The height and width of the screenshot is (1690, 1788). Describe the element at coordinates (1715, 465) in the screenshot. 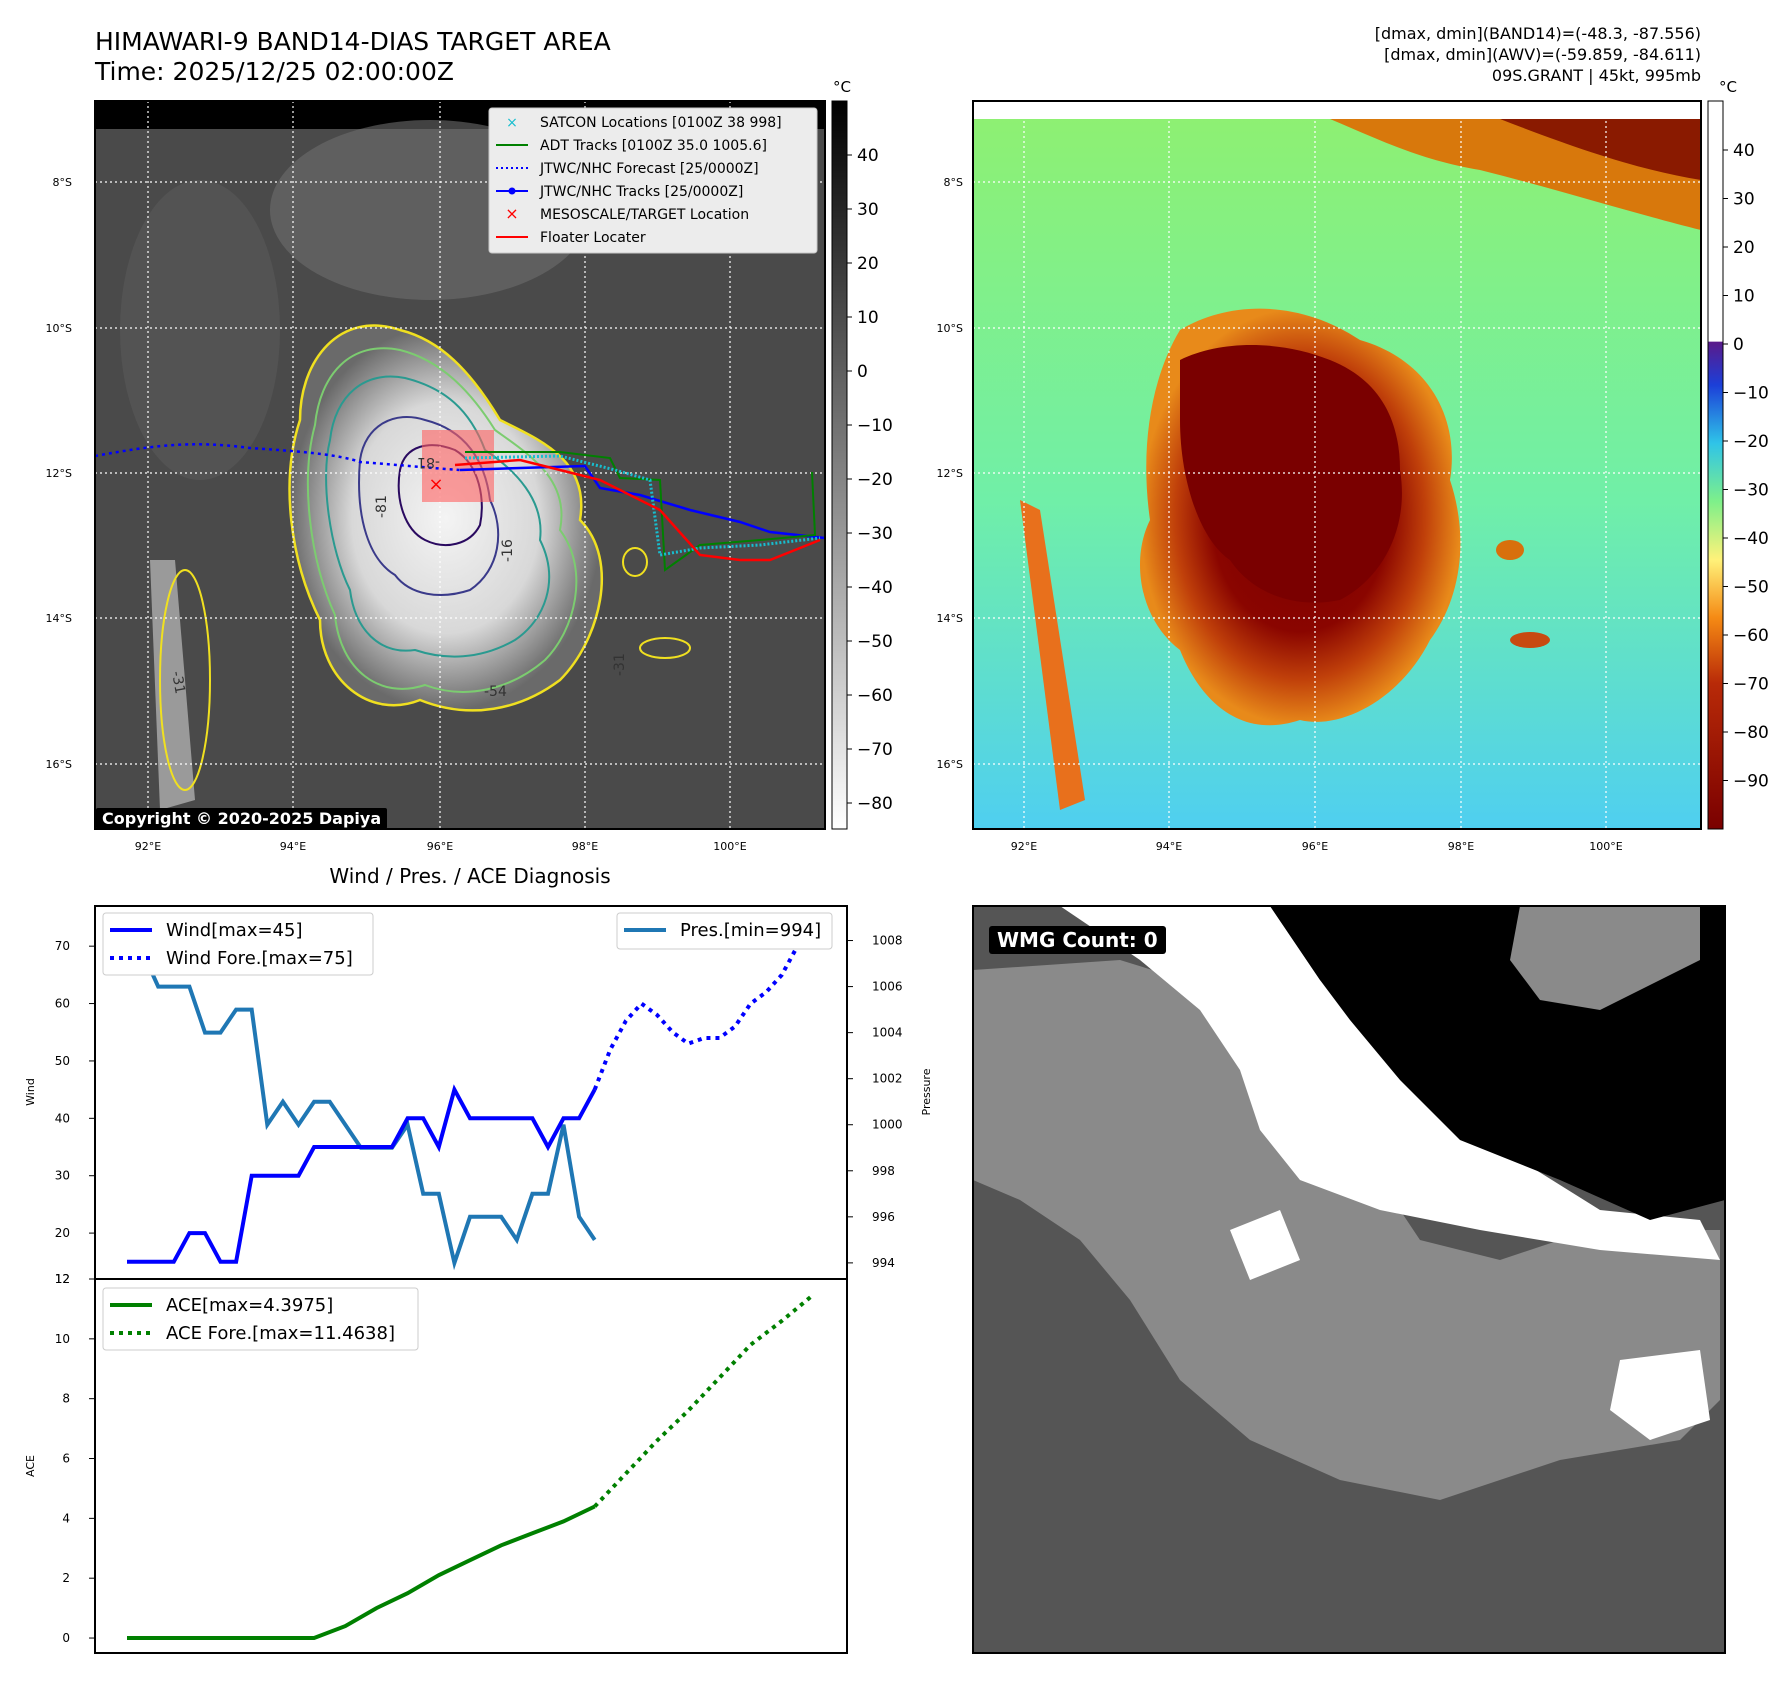

I see `color-colorbar` at that location.